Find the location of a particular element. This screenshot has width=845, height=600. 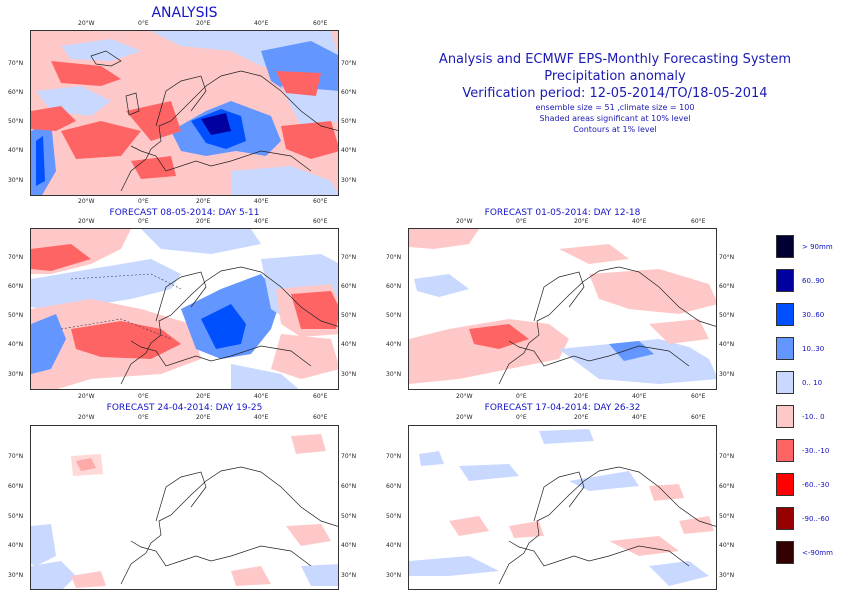

legend-label: > 90mm is located at coordinates (817, 247).